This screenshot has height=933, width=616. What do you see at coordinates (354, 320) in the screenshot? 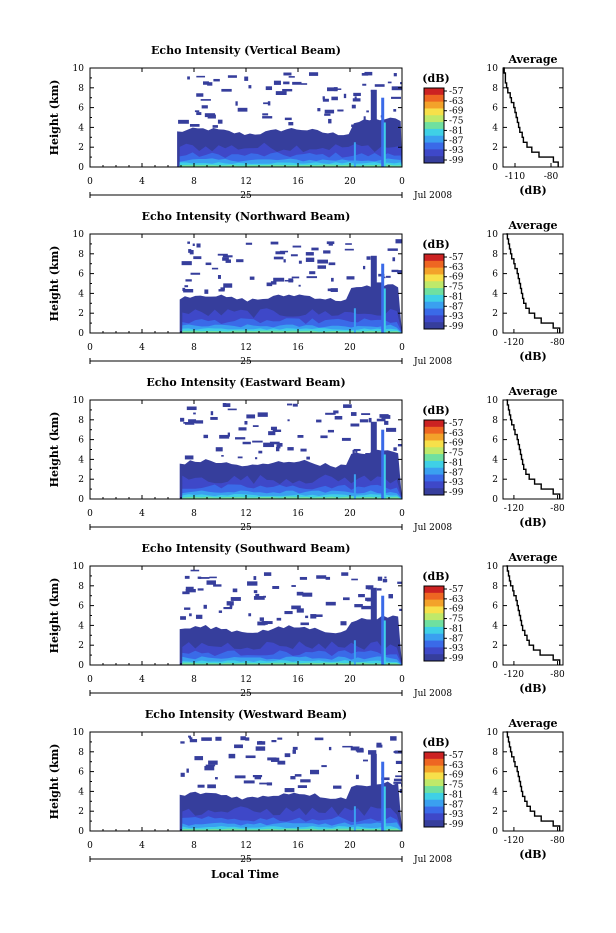
I see `plume-small` at bounding box center [354, 320].